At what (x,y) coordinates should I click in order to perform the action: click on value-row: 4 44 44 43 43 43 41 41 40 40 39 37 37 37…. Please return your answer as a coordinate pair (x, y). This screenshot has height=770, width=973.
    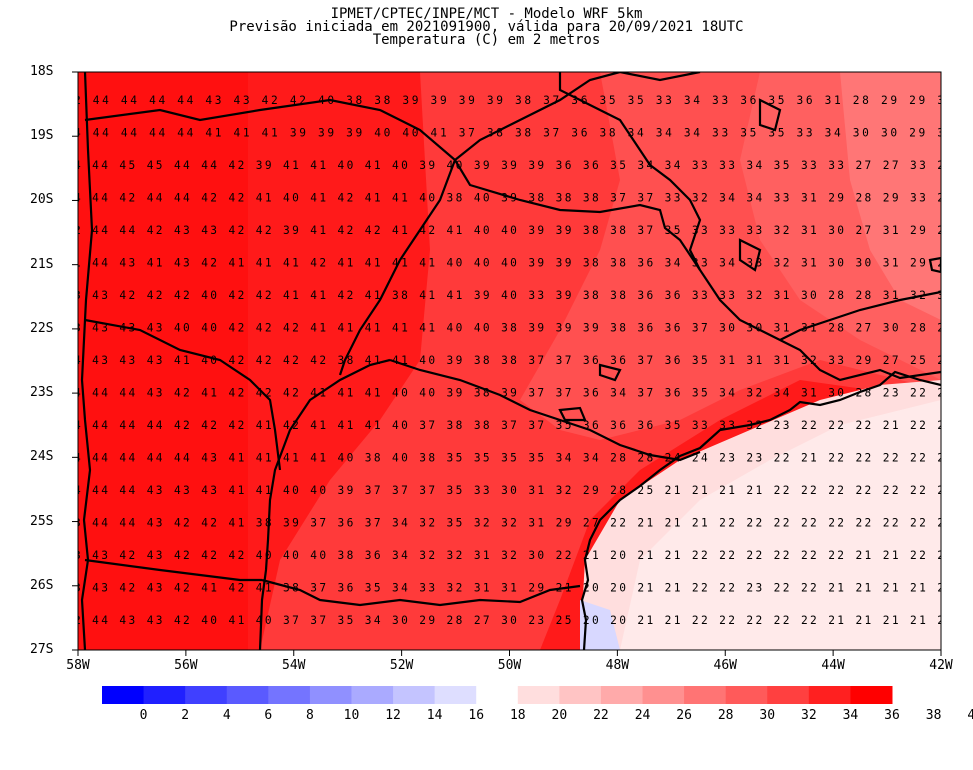
    Looking at the image, I should click on (509, 490).